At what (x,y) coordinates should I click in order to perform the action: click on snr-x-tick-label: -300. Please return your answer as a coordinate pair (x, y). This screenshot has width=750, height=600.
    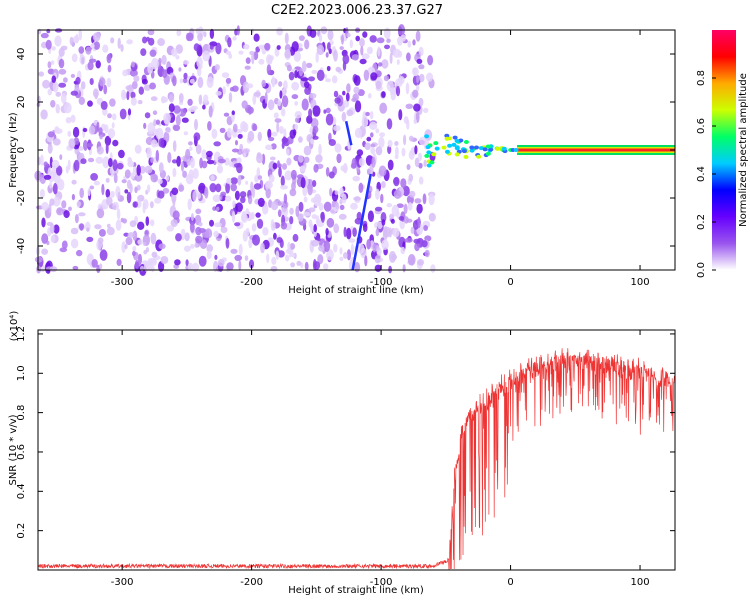
    Looking at the image, I should click on (122, 582).